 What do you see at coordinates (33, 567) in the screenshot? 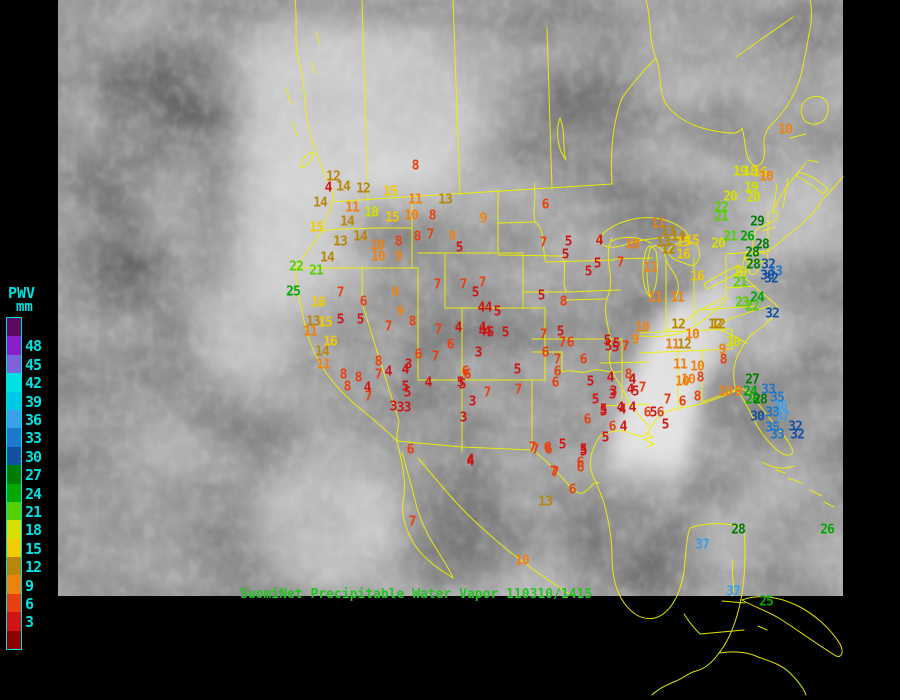
I see `legend-value: 12` at bounding box center [33, 567].